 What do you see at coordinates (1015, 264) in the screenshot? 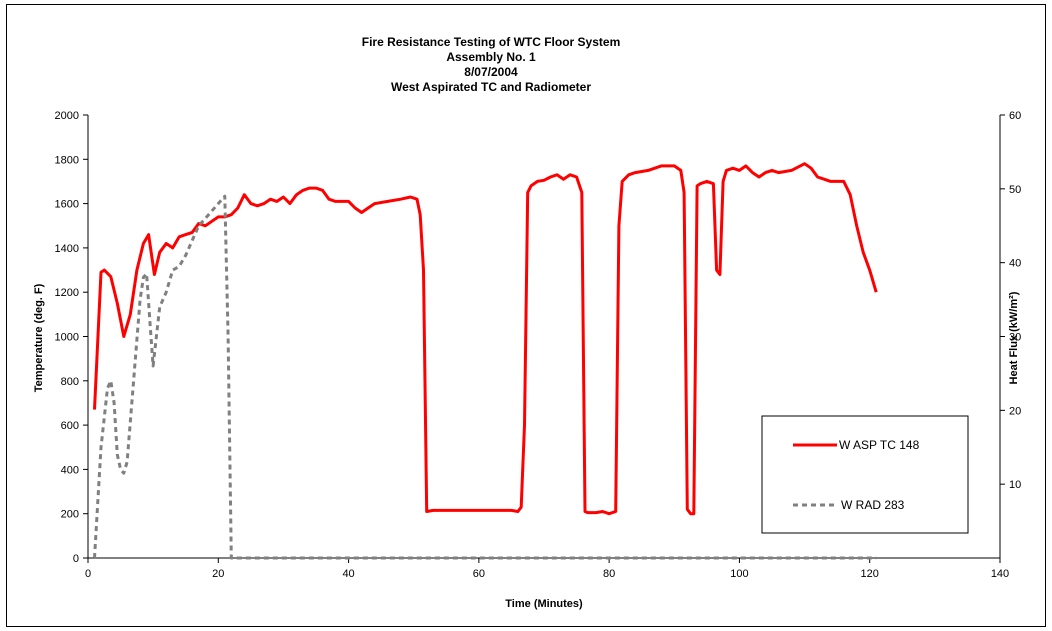
I see `y-right-tick-label: 40` at bounding box center [1015, 264].